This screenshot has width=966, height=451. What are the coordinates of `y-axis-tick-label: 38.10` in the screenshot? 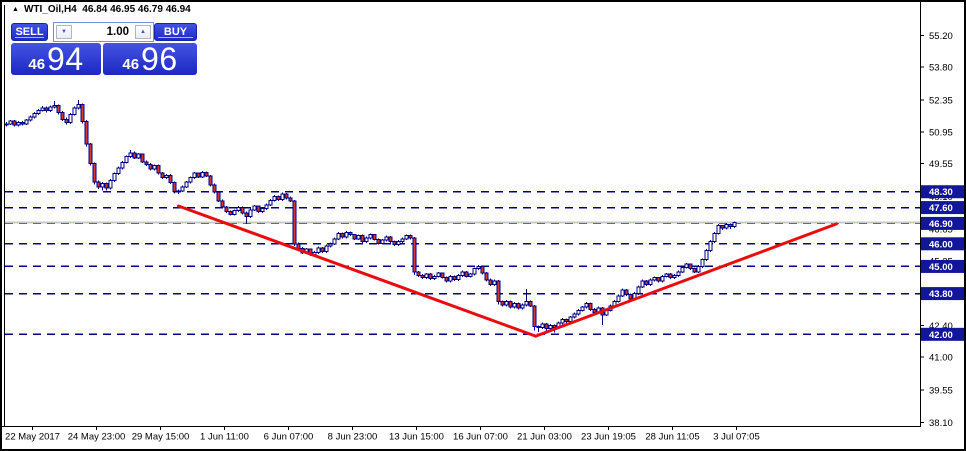 It's located at (941, 423).